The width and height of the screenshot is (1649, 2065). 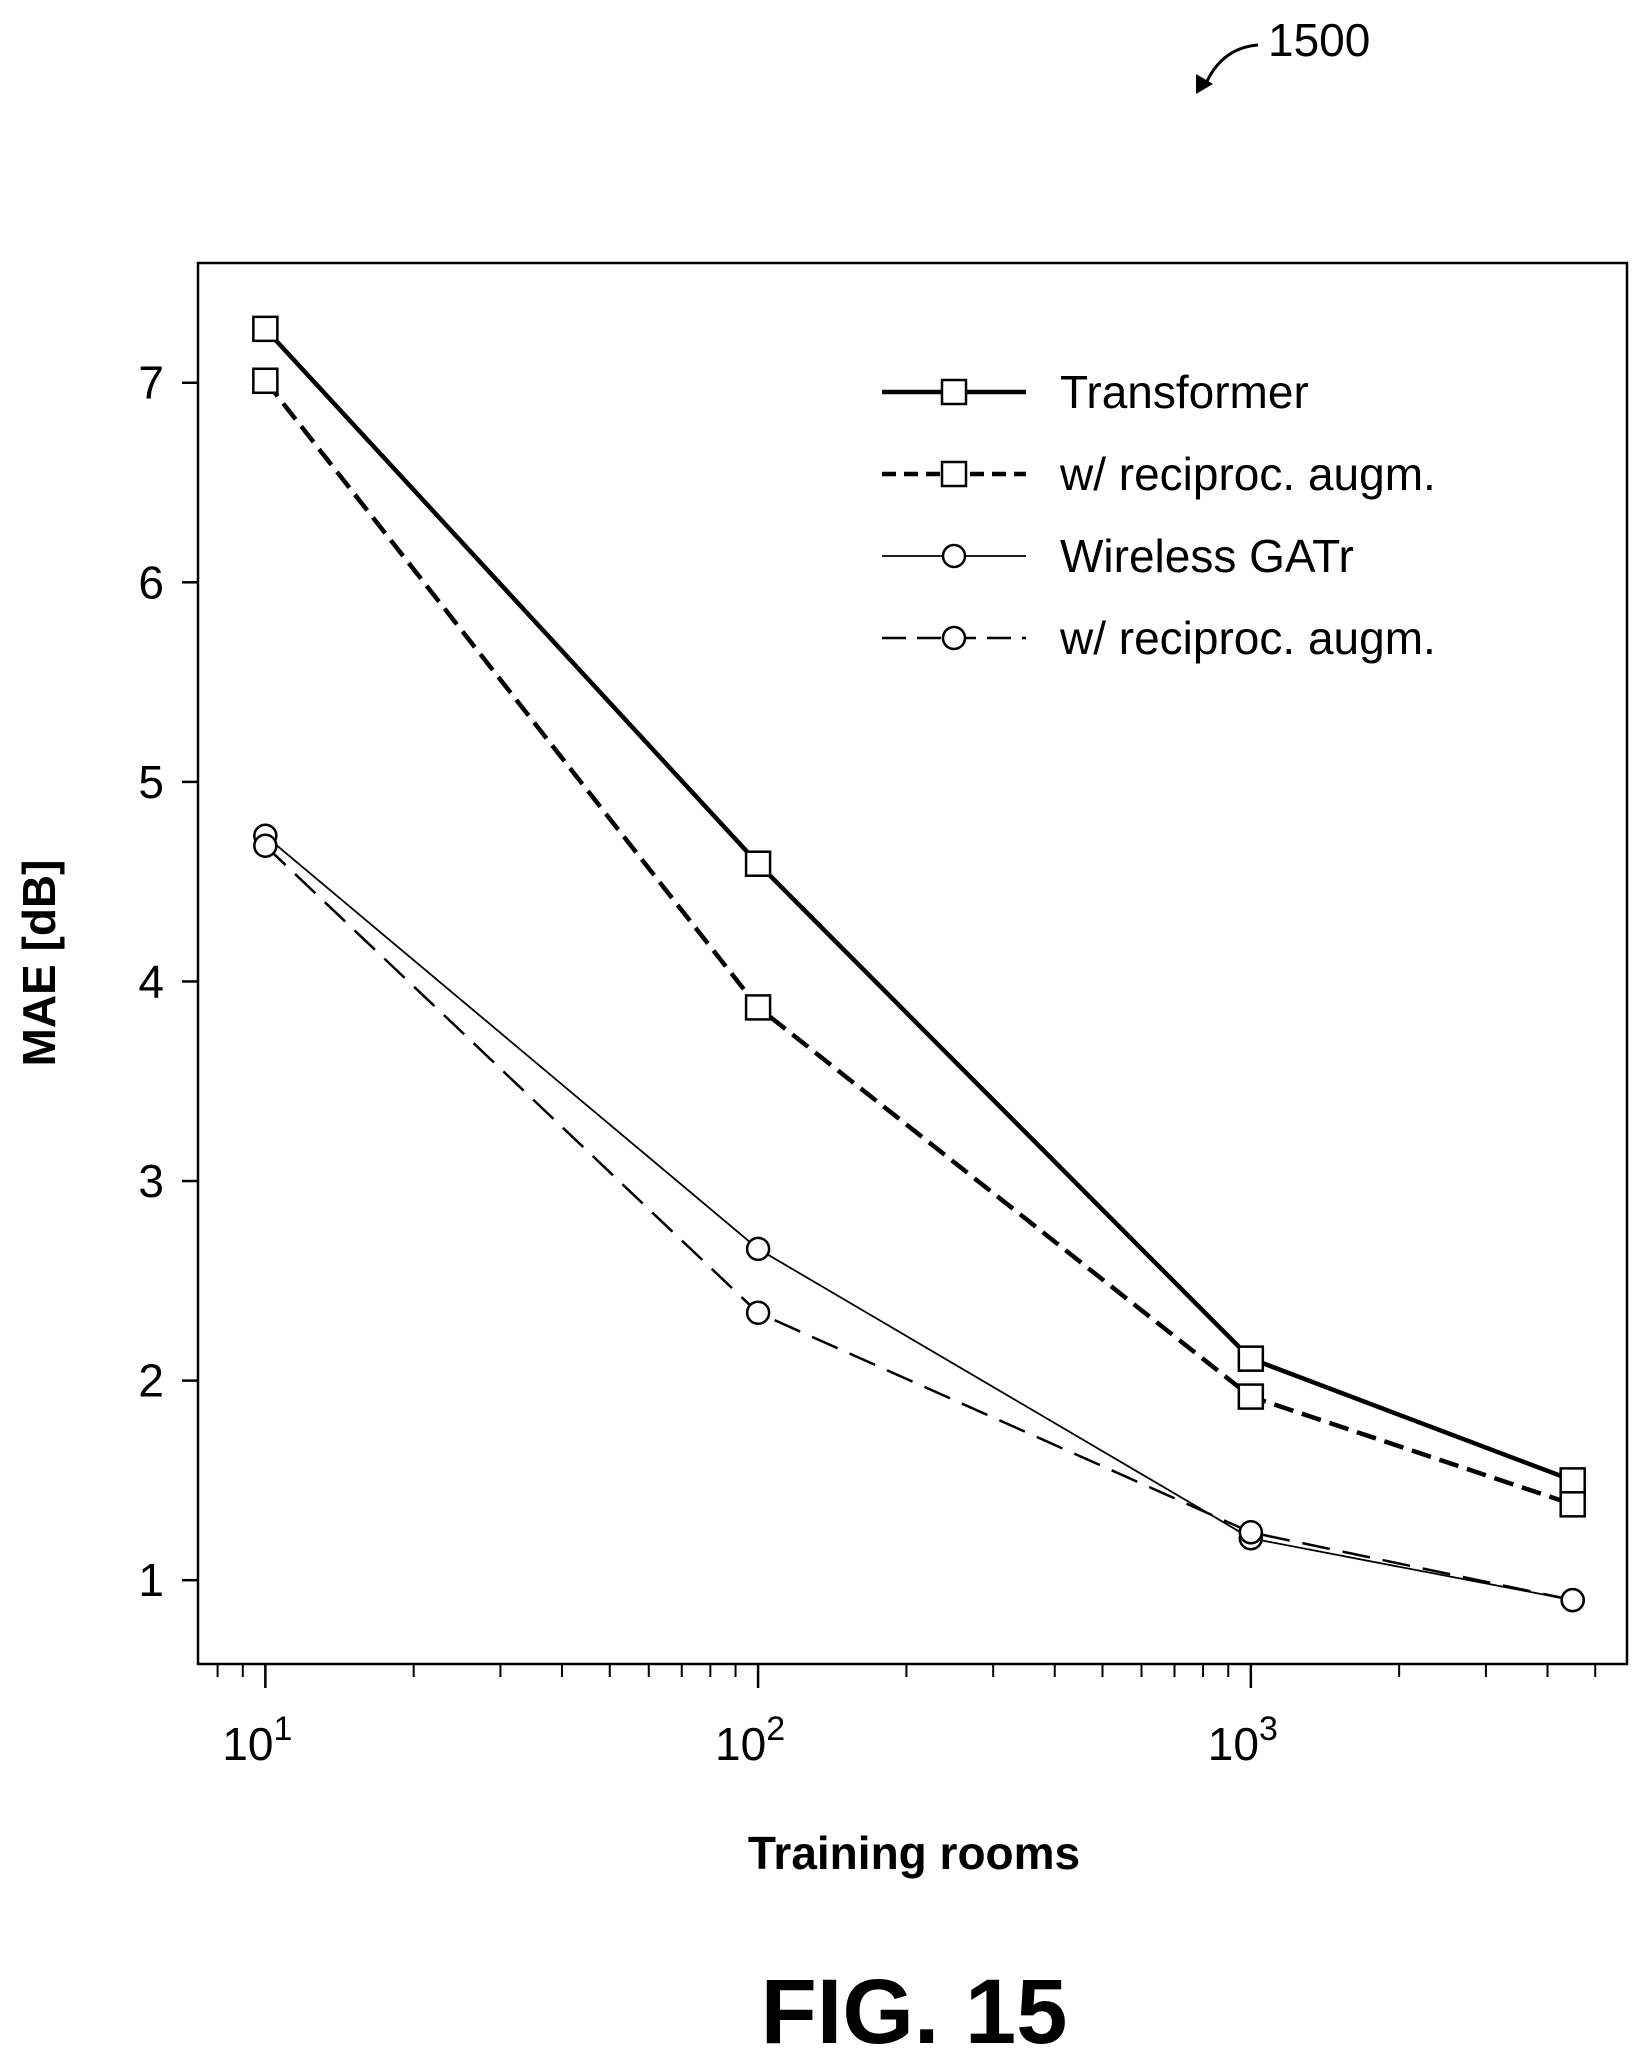 What do you see at coordinates (151, 981) in the screenshot?
I see `y-tick-label: 4` at bounding box center [151, 981].